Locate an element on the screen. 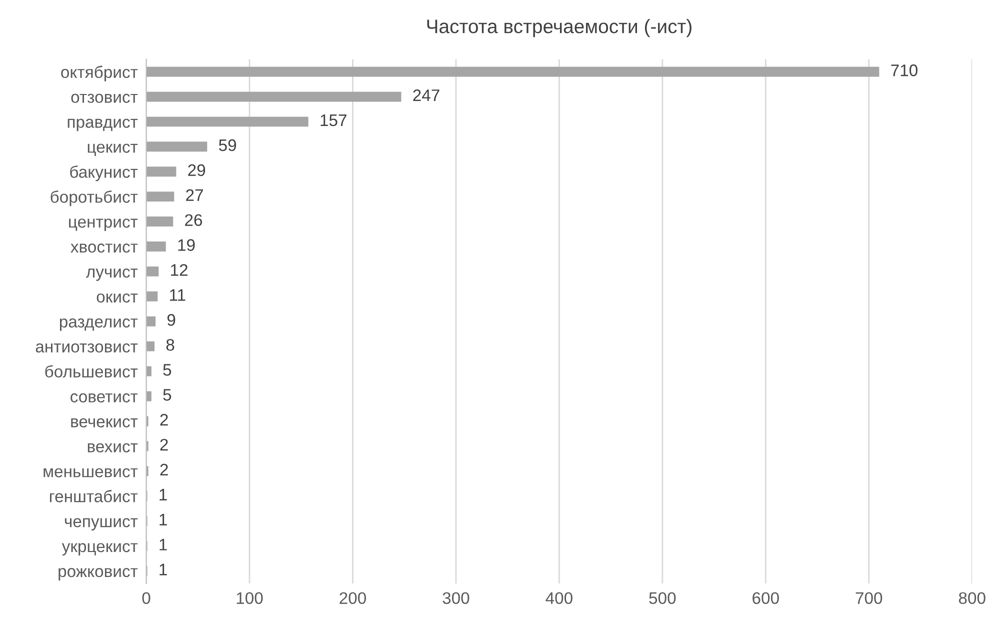 The height and width of the screenshot is (624, 995). y-tick-label: окист is located at coordinates (117, 298).